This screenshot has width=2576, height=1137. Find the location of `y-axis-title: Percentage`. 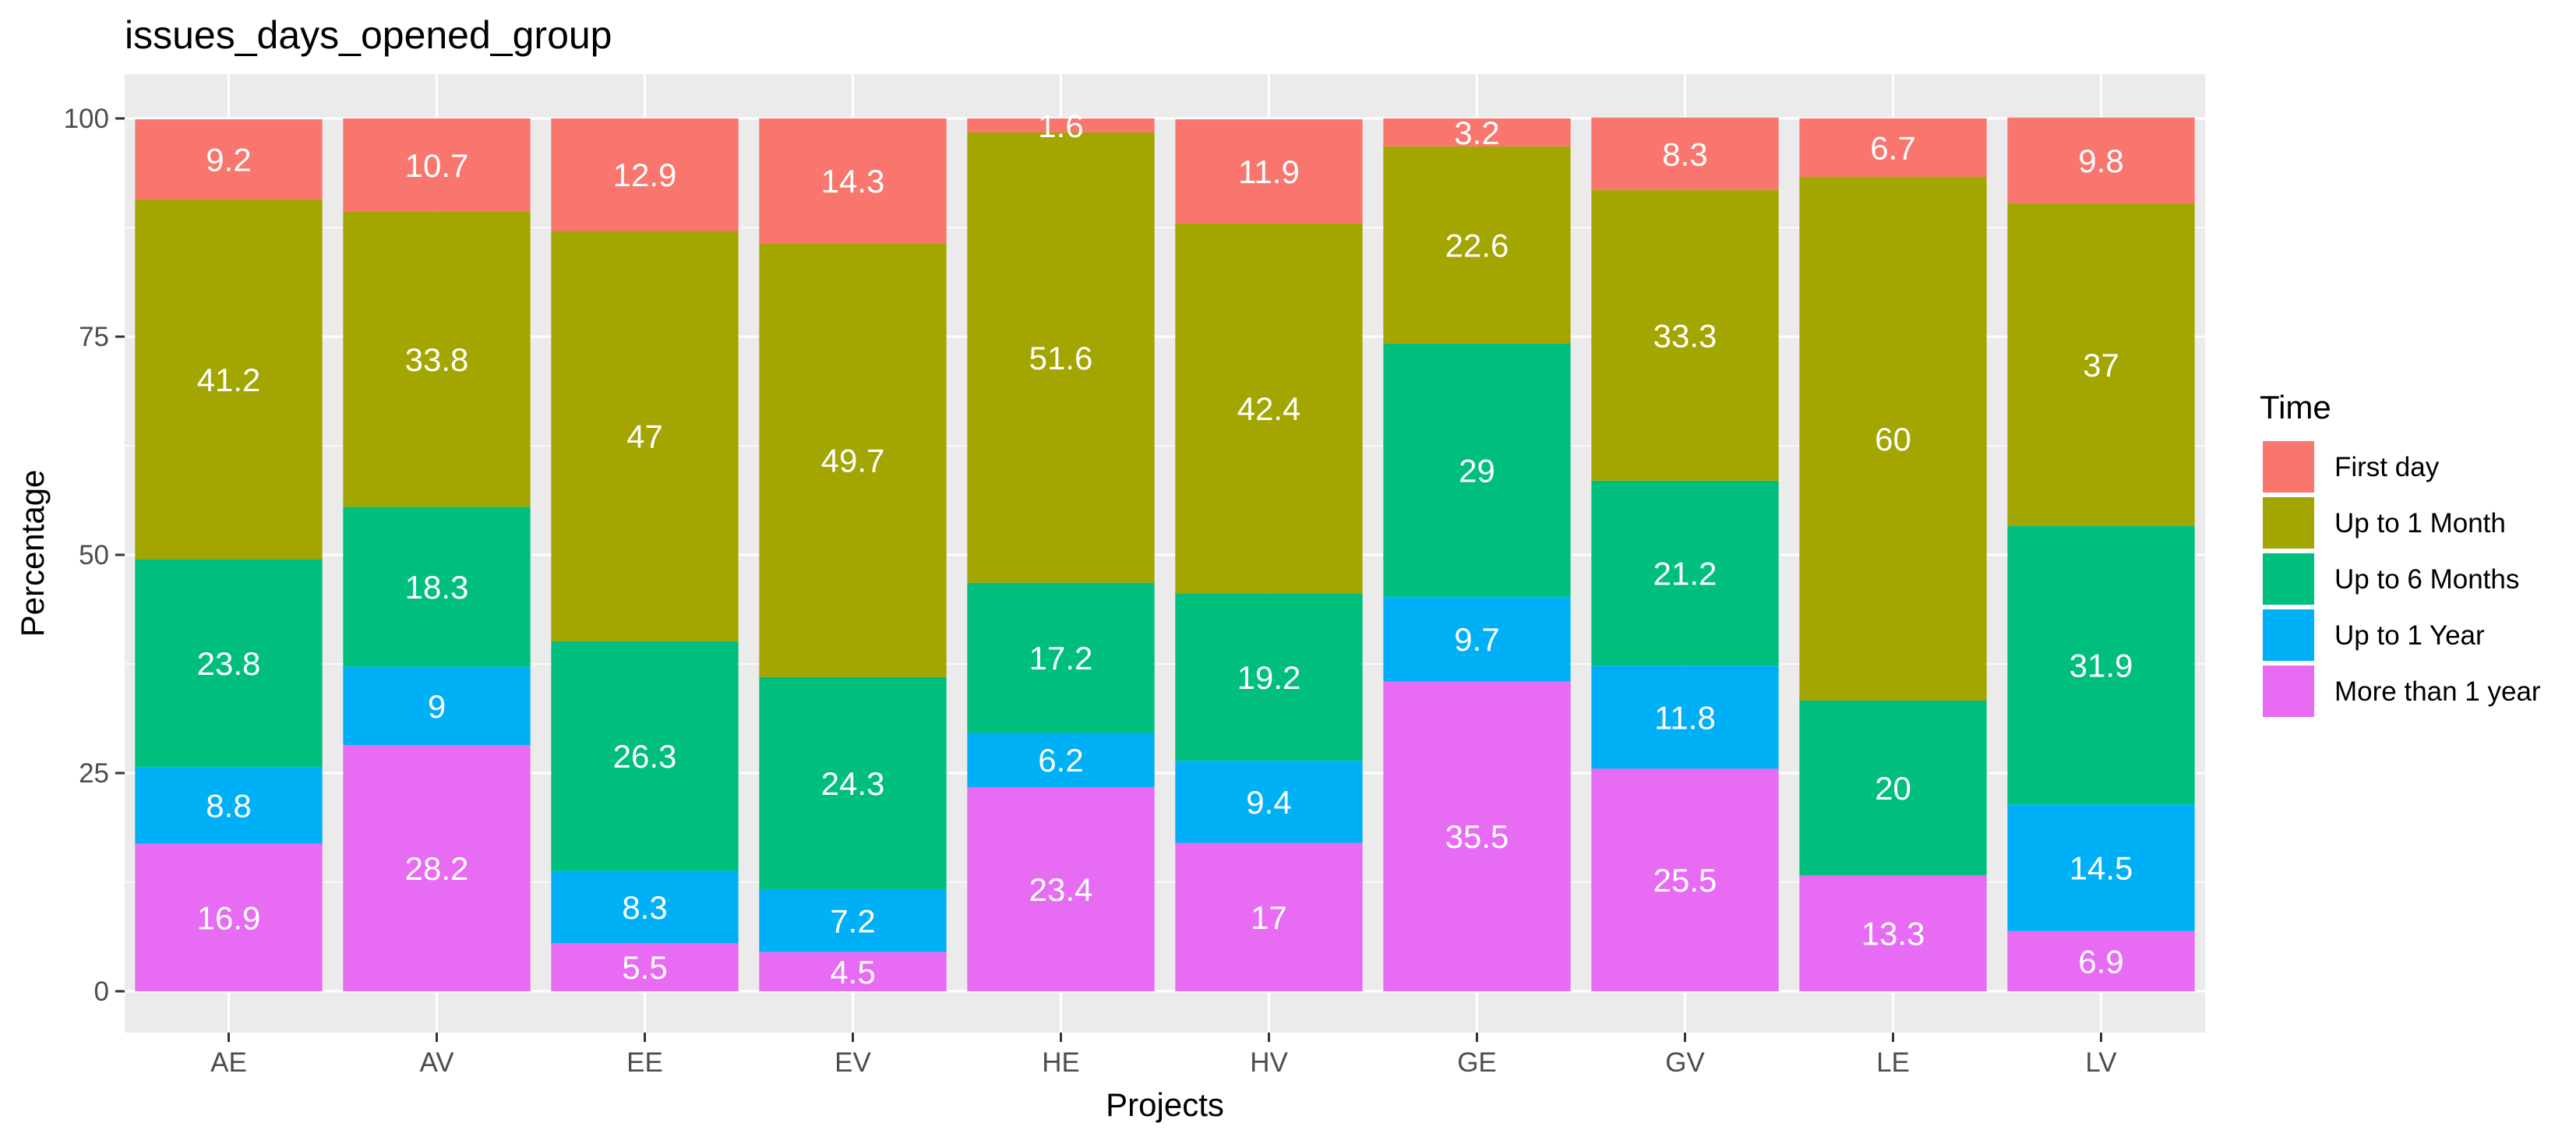

y-axis-title: Percentage is located at coordinates (32, 553).